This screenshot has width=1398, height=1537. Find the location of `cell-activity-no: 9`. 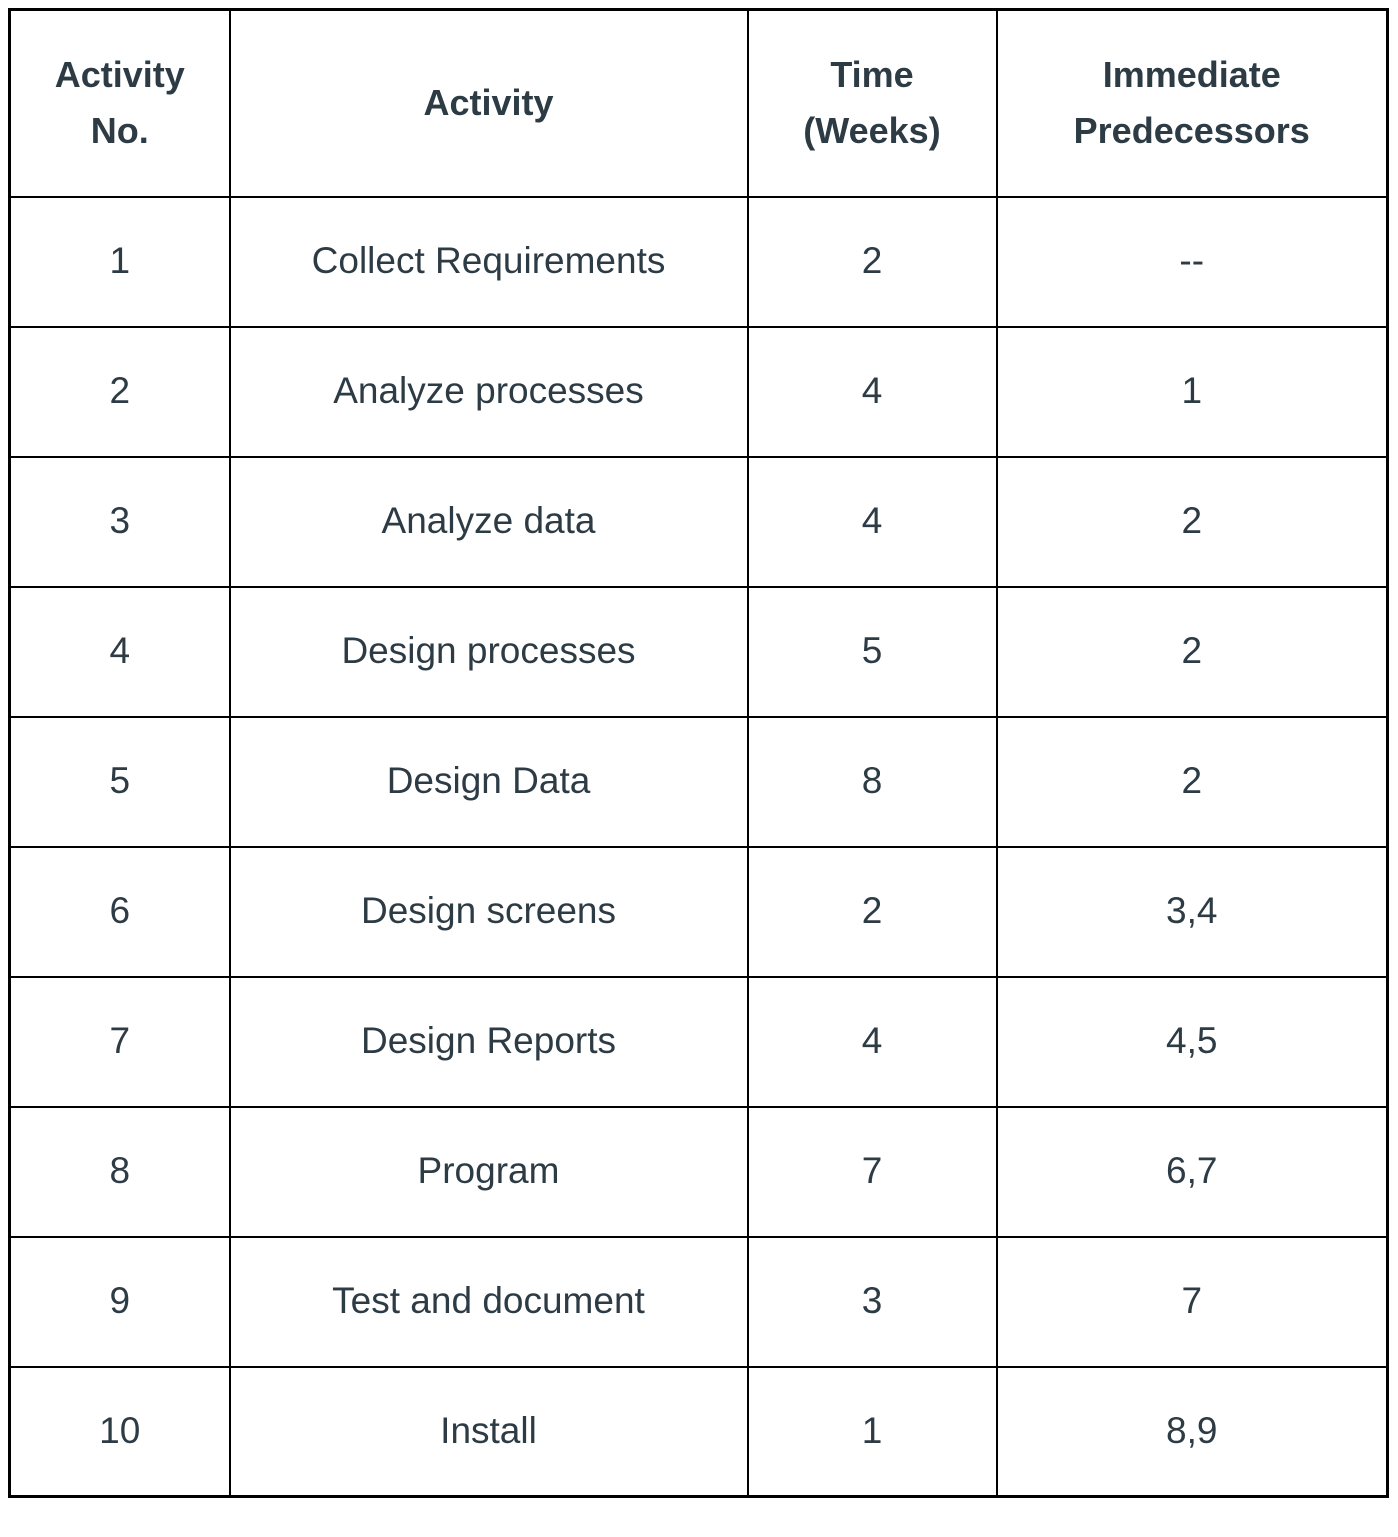

cell-activity-no: 9 is located at coordinates (119, 1301).